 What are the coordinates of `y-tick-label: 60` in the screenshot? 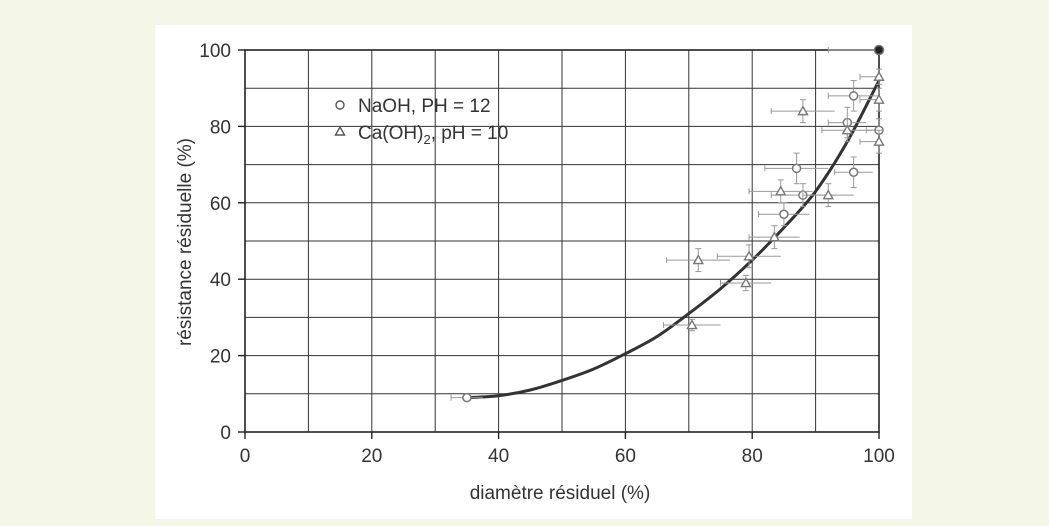 It's located at (220, 204).